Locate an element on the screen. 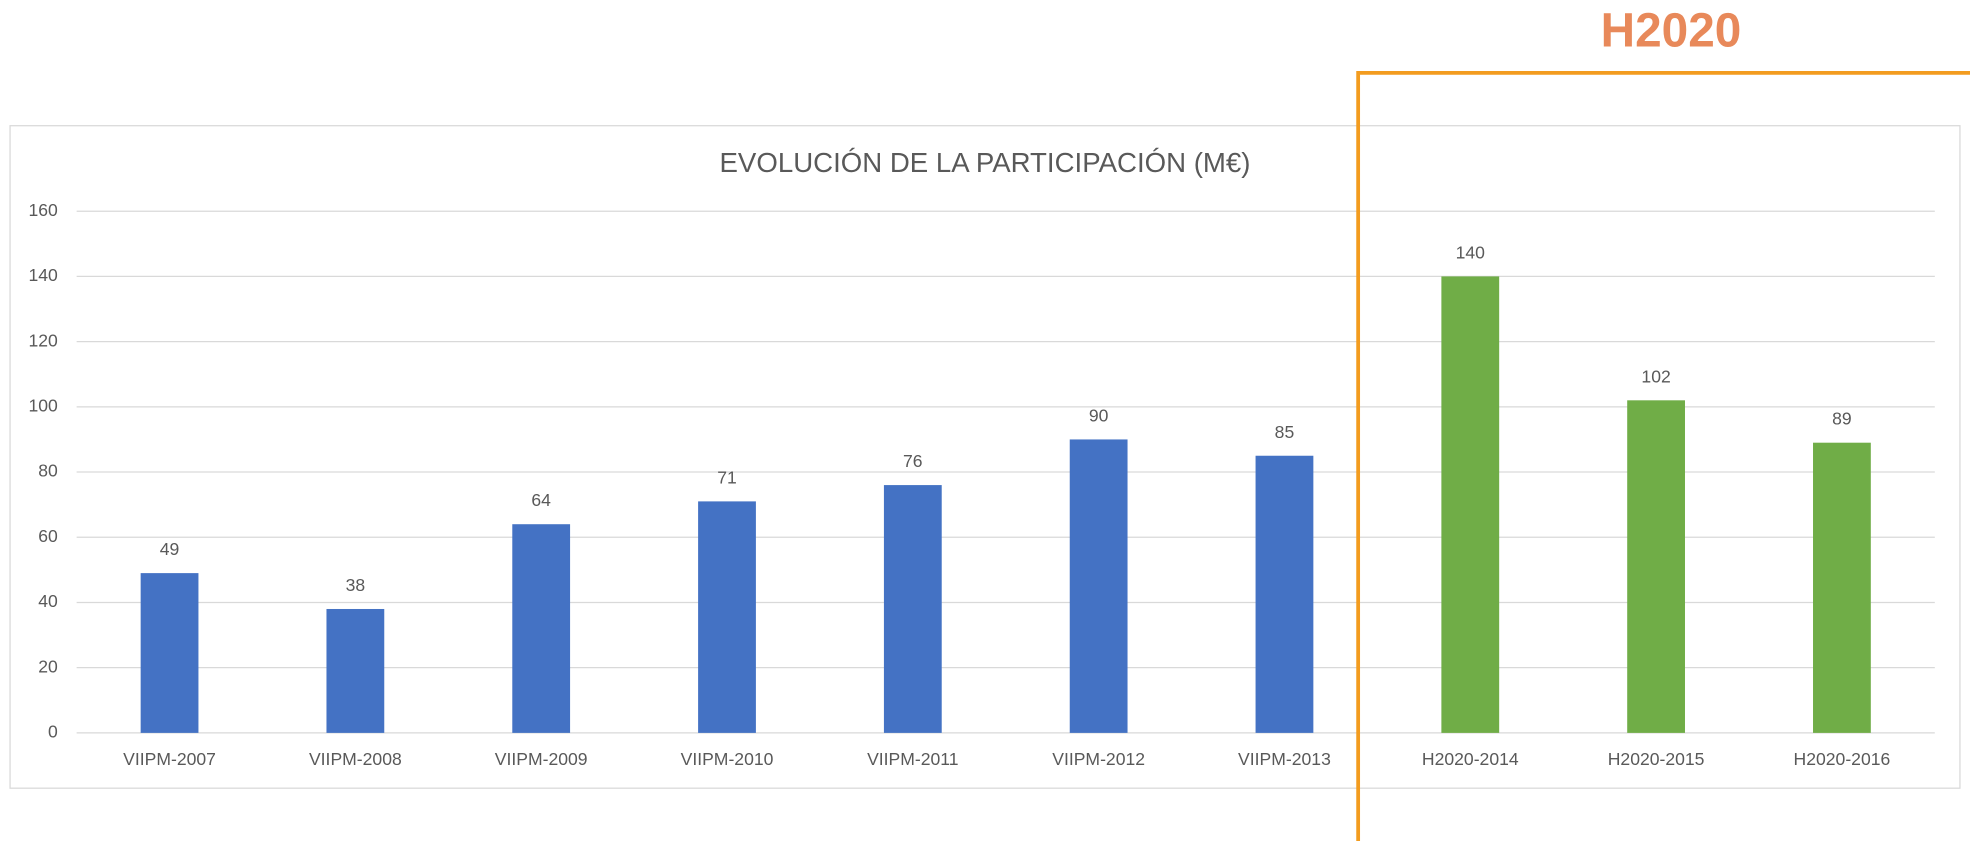  value-label: 64 is located at coordinates (541, 500).